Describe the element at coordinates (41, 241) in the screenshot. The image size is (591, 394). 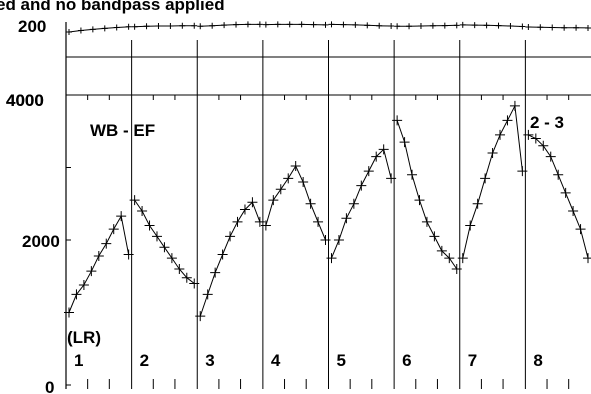
I see `y-tick-label: 2000` at that location.